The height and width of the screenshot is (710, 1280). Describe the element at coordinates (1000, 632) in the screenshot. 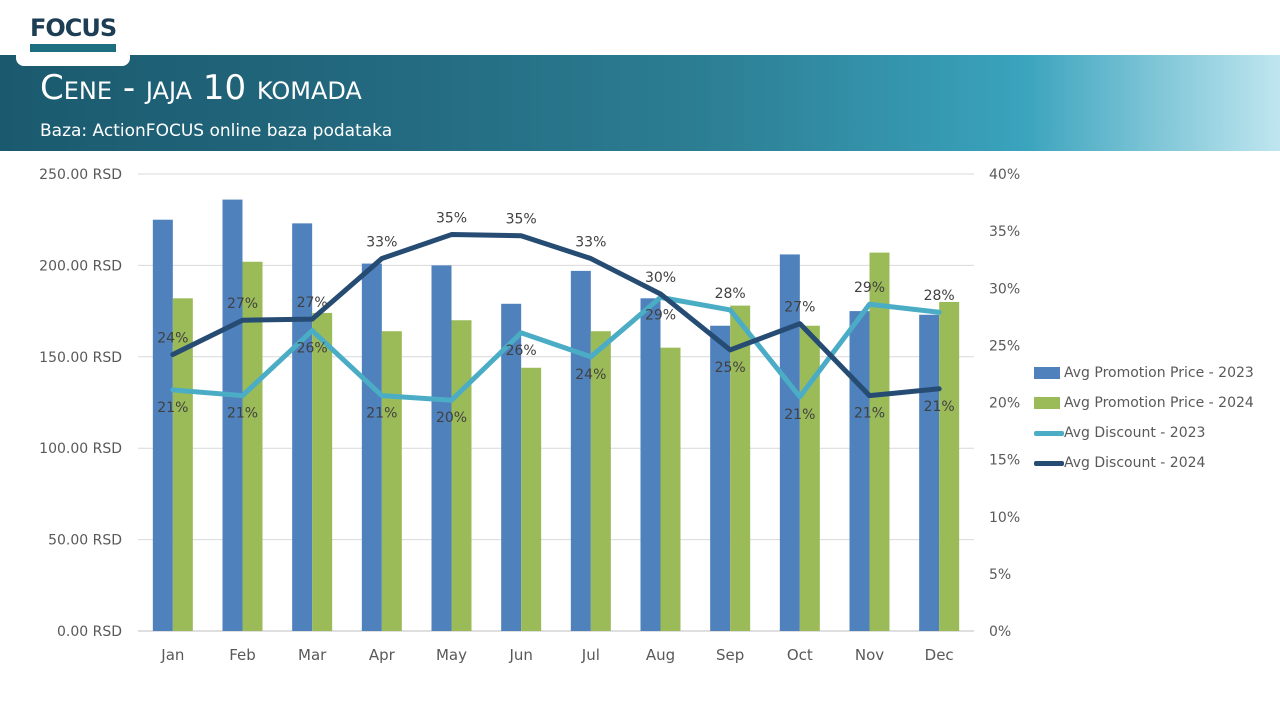

I see `y-right-tick-label: 0%` at that location.